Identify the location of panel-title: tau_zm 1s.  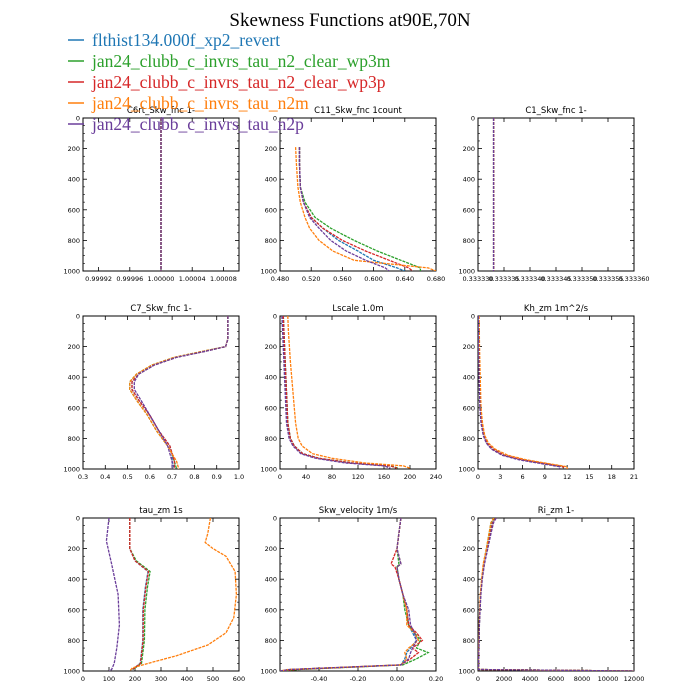
(161, 511).